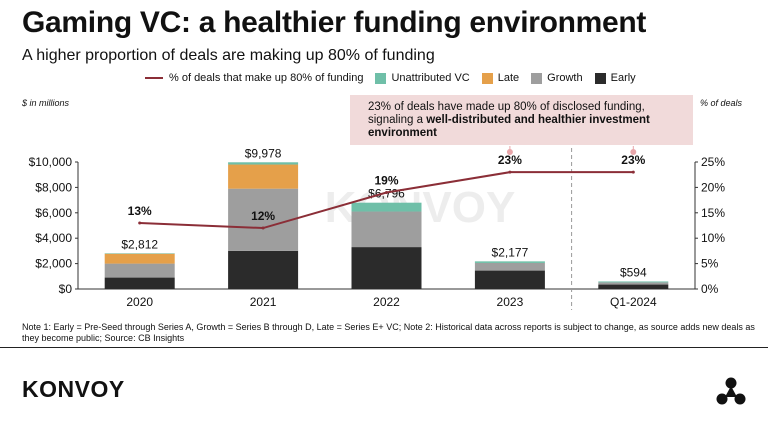 This screenshot has height=431, width=768. I want to click on legend-line-label: % of deals that make up 80% of funding, so click(266, 78).